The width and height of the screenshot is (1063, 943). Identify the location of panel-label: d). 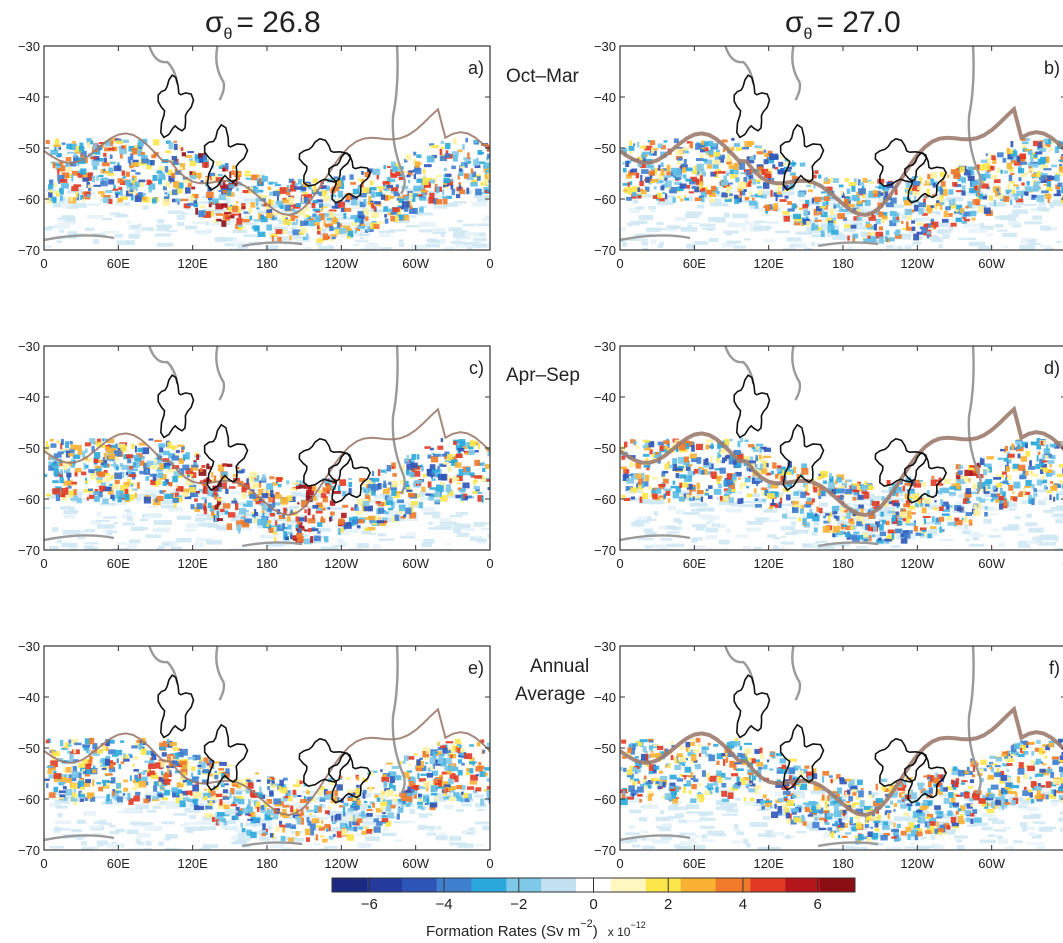
(1052, 368).